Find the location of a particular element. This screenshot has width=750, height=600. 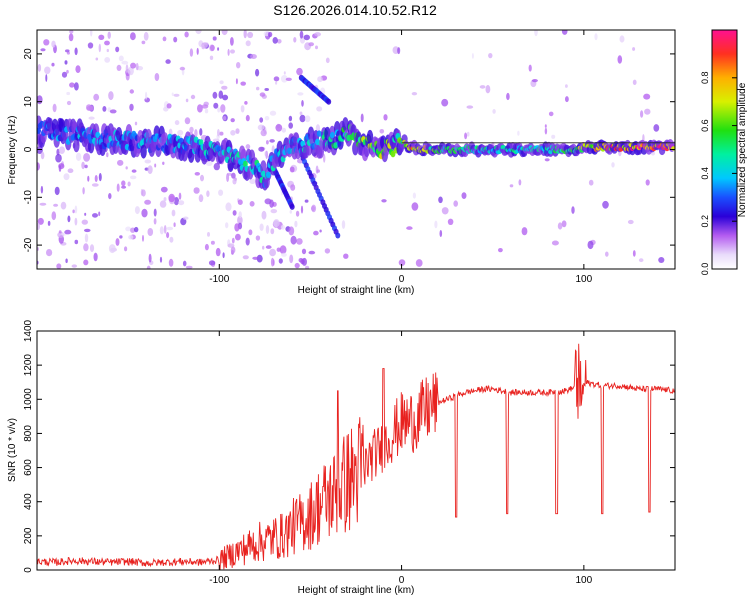

spectrogram-ytick-label: 0 is located at coordinates (28, 149).